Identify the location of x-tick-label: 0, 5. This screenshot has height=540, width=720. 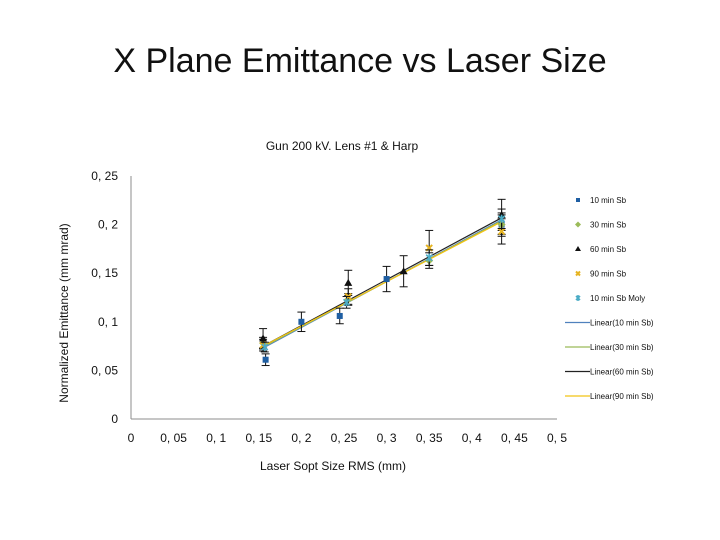
(557, 438).